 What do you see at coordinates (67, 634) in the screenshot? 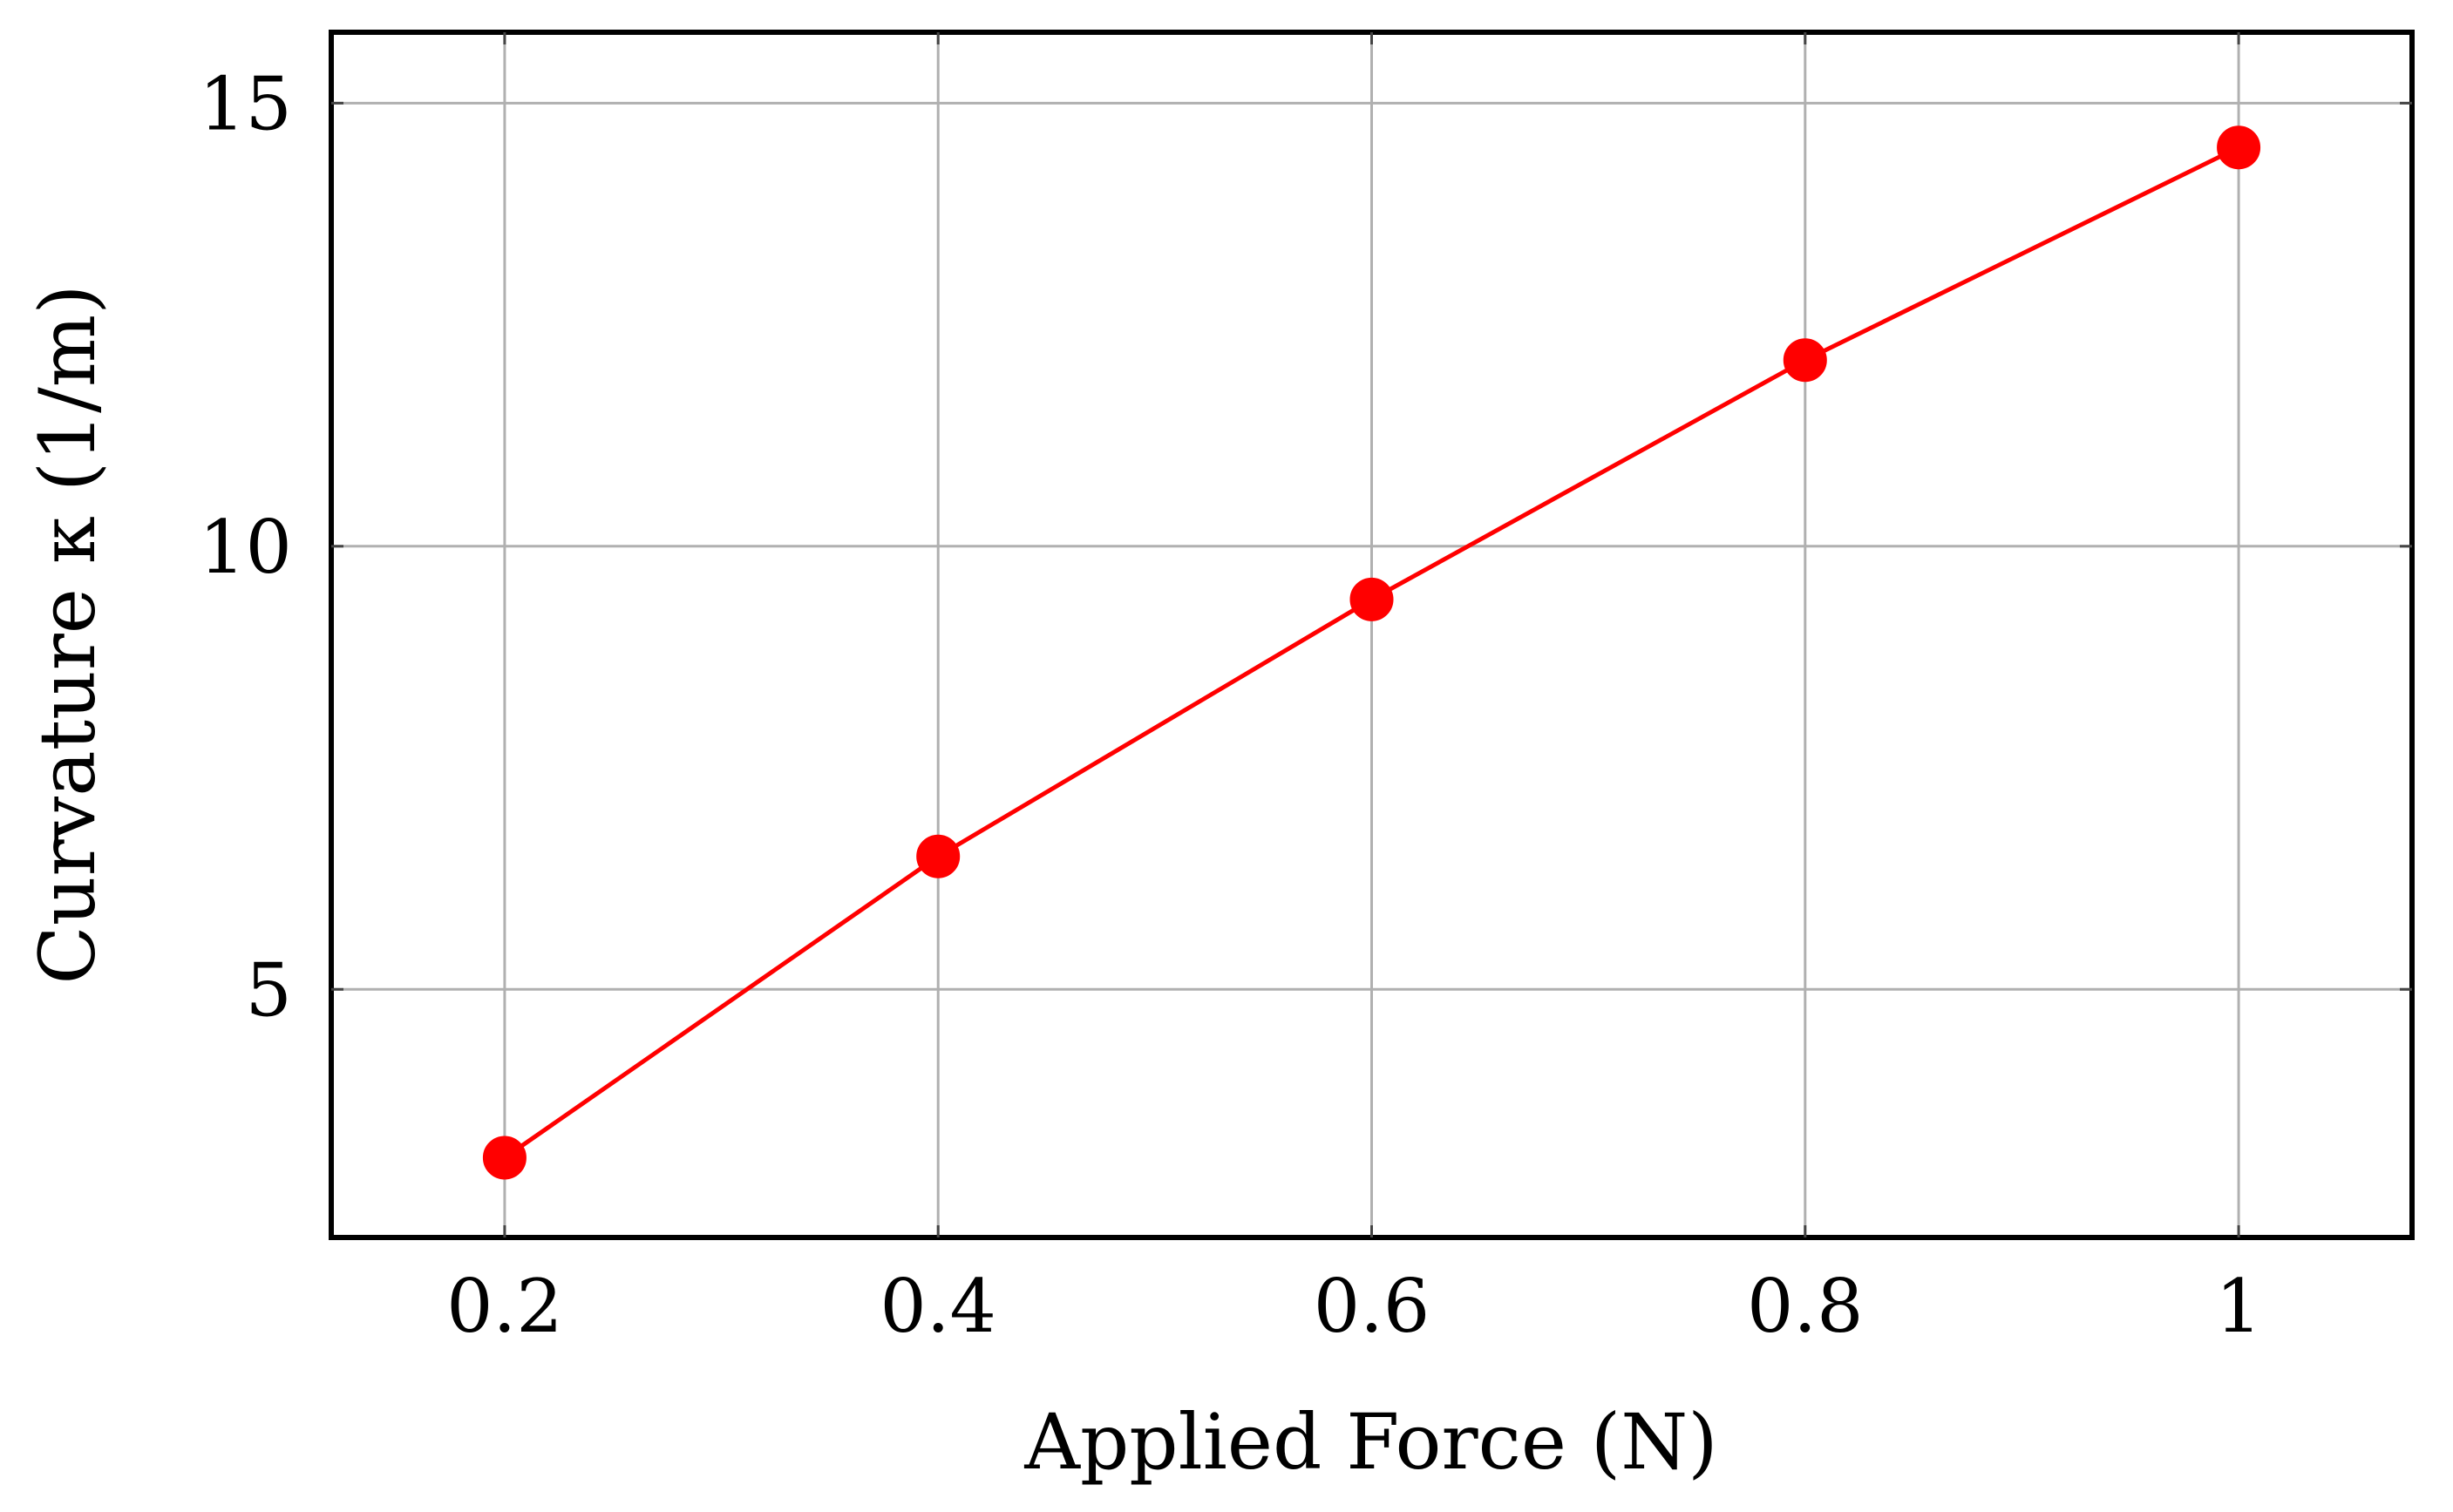
I see `y-axis-label: Curvature κ (1/m)` at bounding box center [67, 634].